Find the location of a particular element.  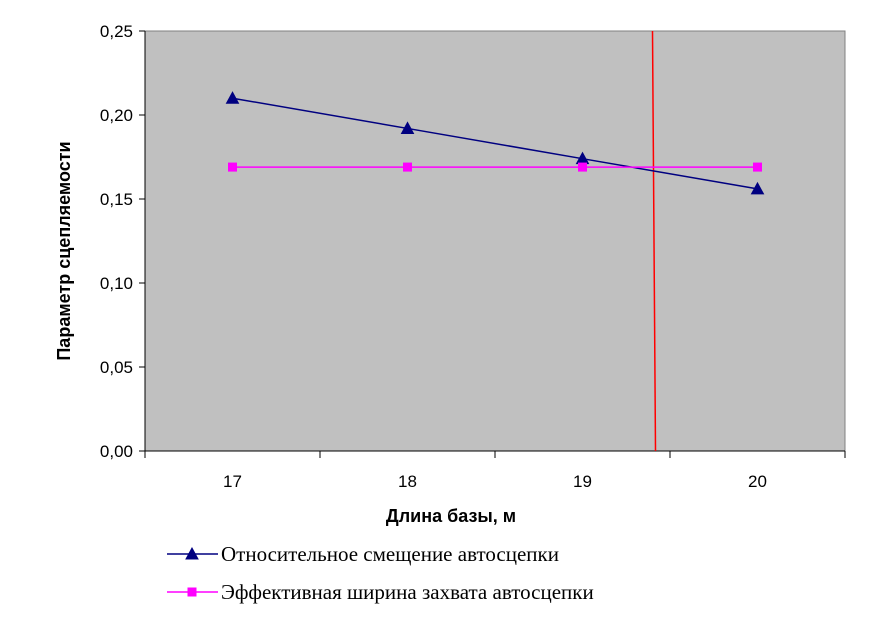

y-tick-label: 0,00 is located at coordinates (116, 451).